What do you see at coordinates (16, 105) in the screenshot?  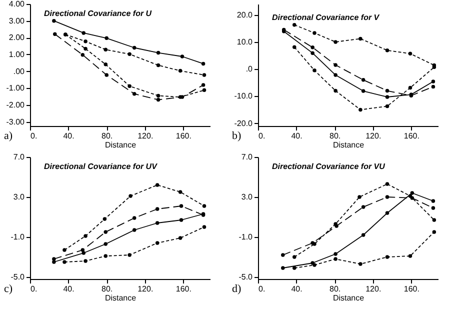 I see `y-tick-label: -2.00` at bounding box center [16, 105].